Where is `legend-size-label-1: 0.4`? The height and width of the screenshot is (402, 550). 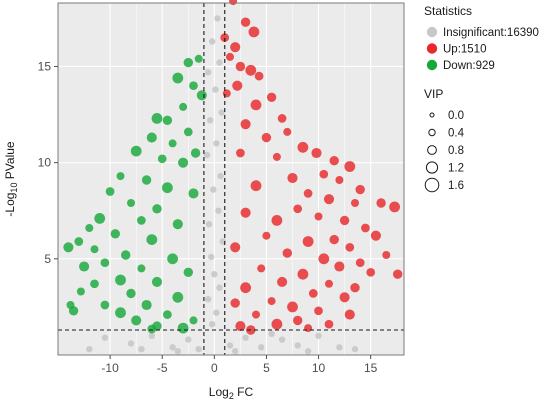
legend-size-label-1: 0.4 is located at coordinates (456, 134).